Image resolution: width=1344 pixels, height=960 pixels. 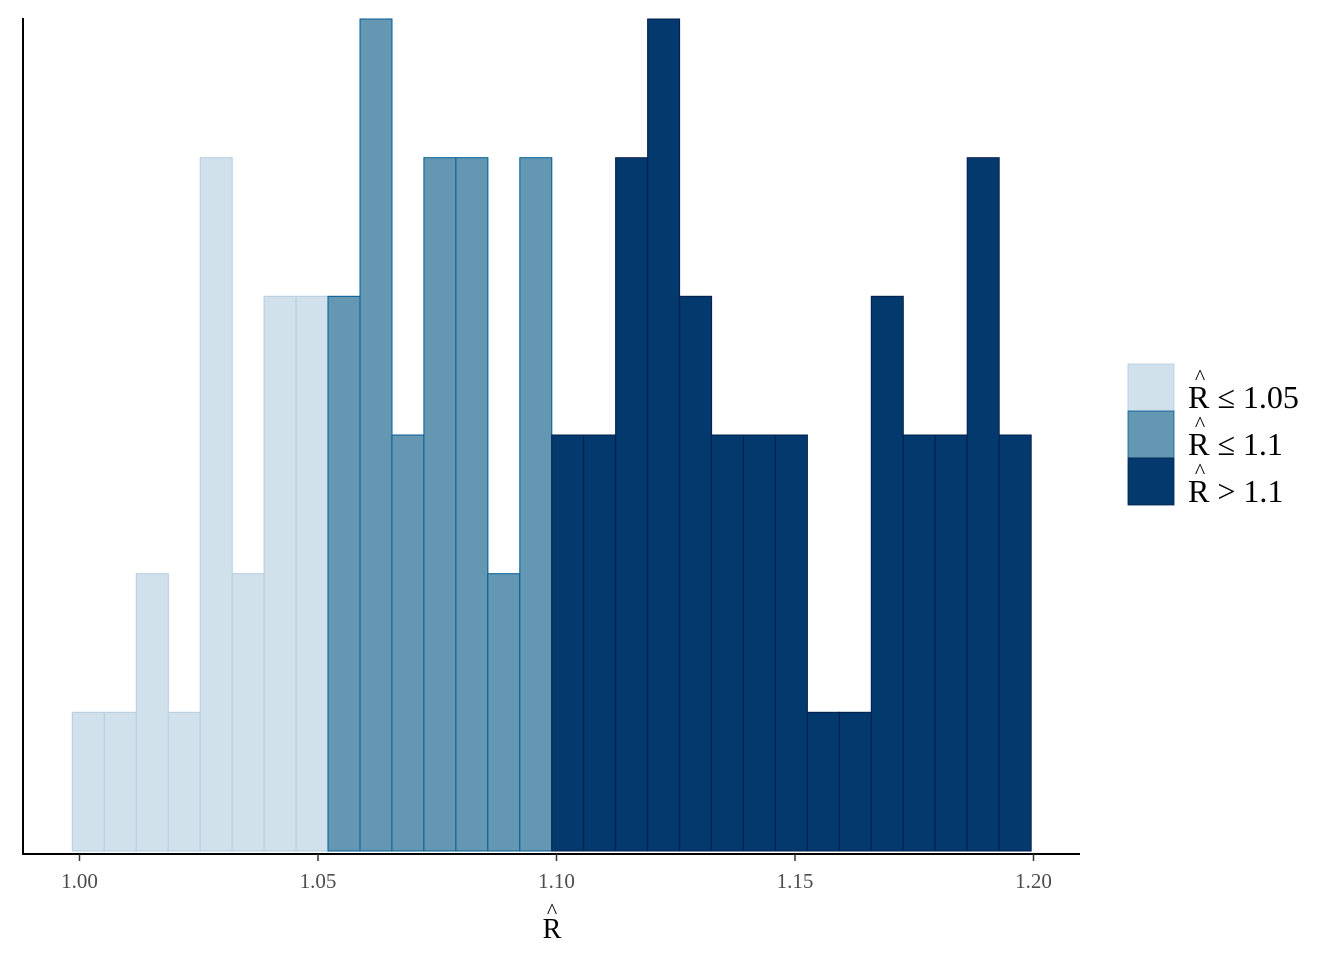 What do you see at coordinates (795, 881) in the screenshot?
I see `x-tick-label-3: 1.15` at bounding box center [795, 881].